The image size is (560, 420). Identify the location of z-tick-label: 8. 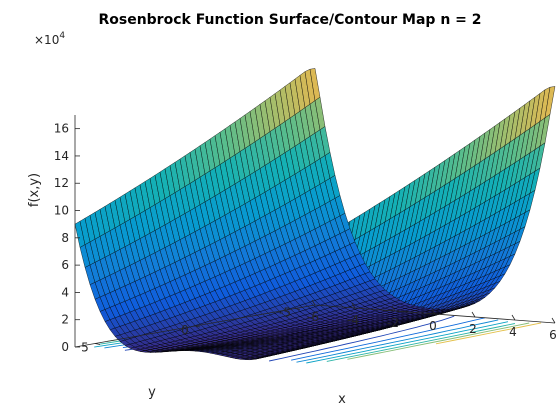
(65, 238).